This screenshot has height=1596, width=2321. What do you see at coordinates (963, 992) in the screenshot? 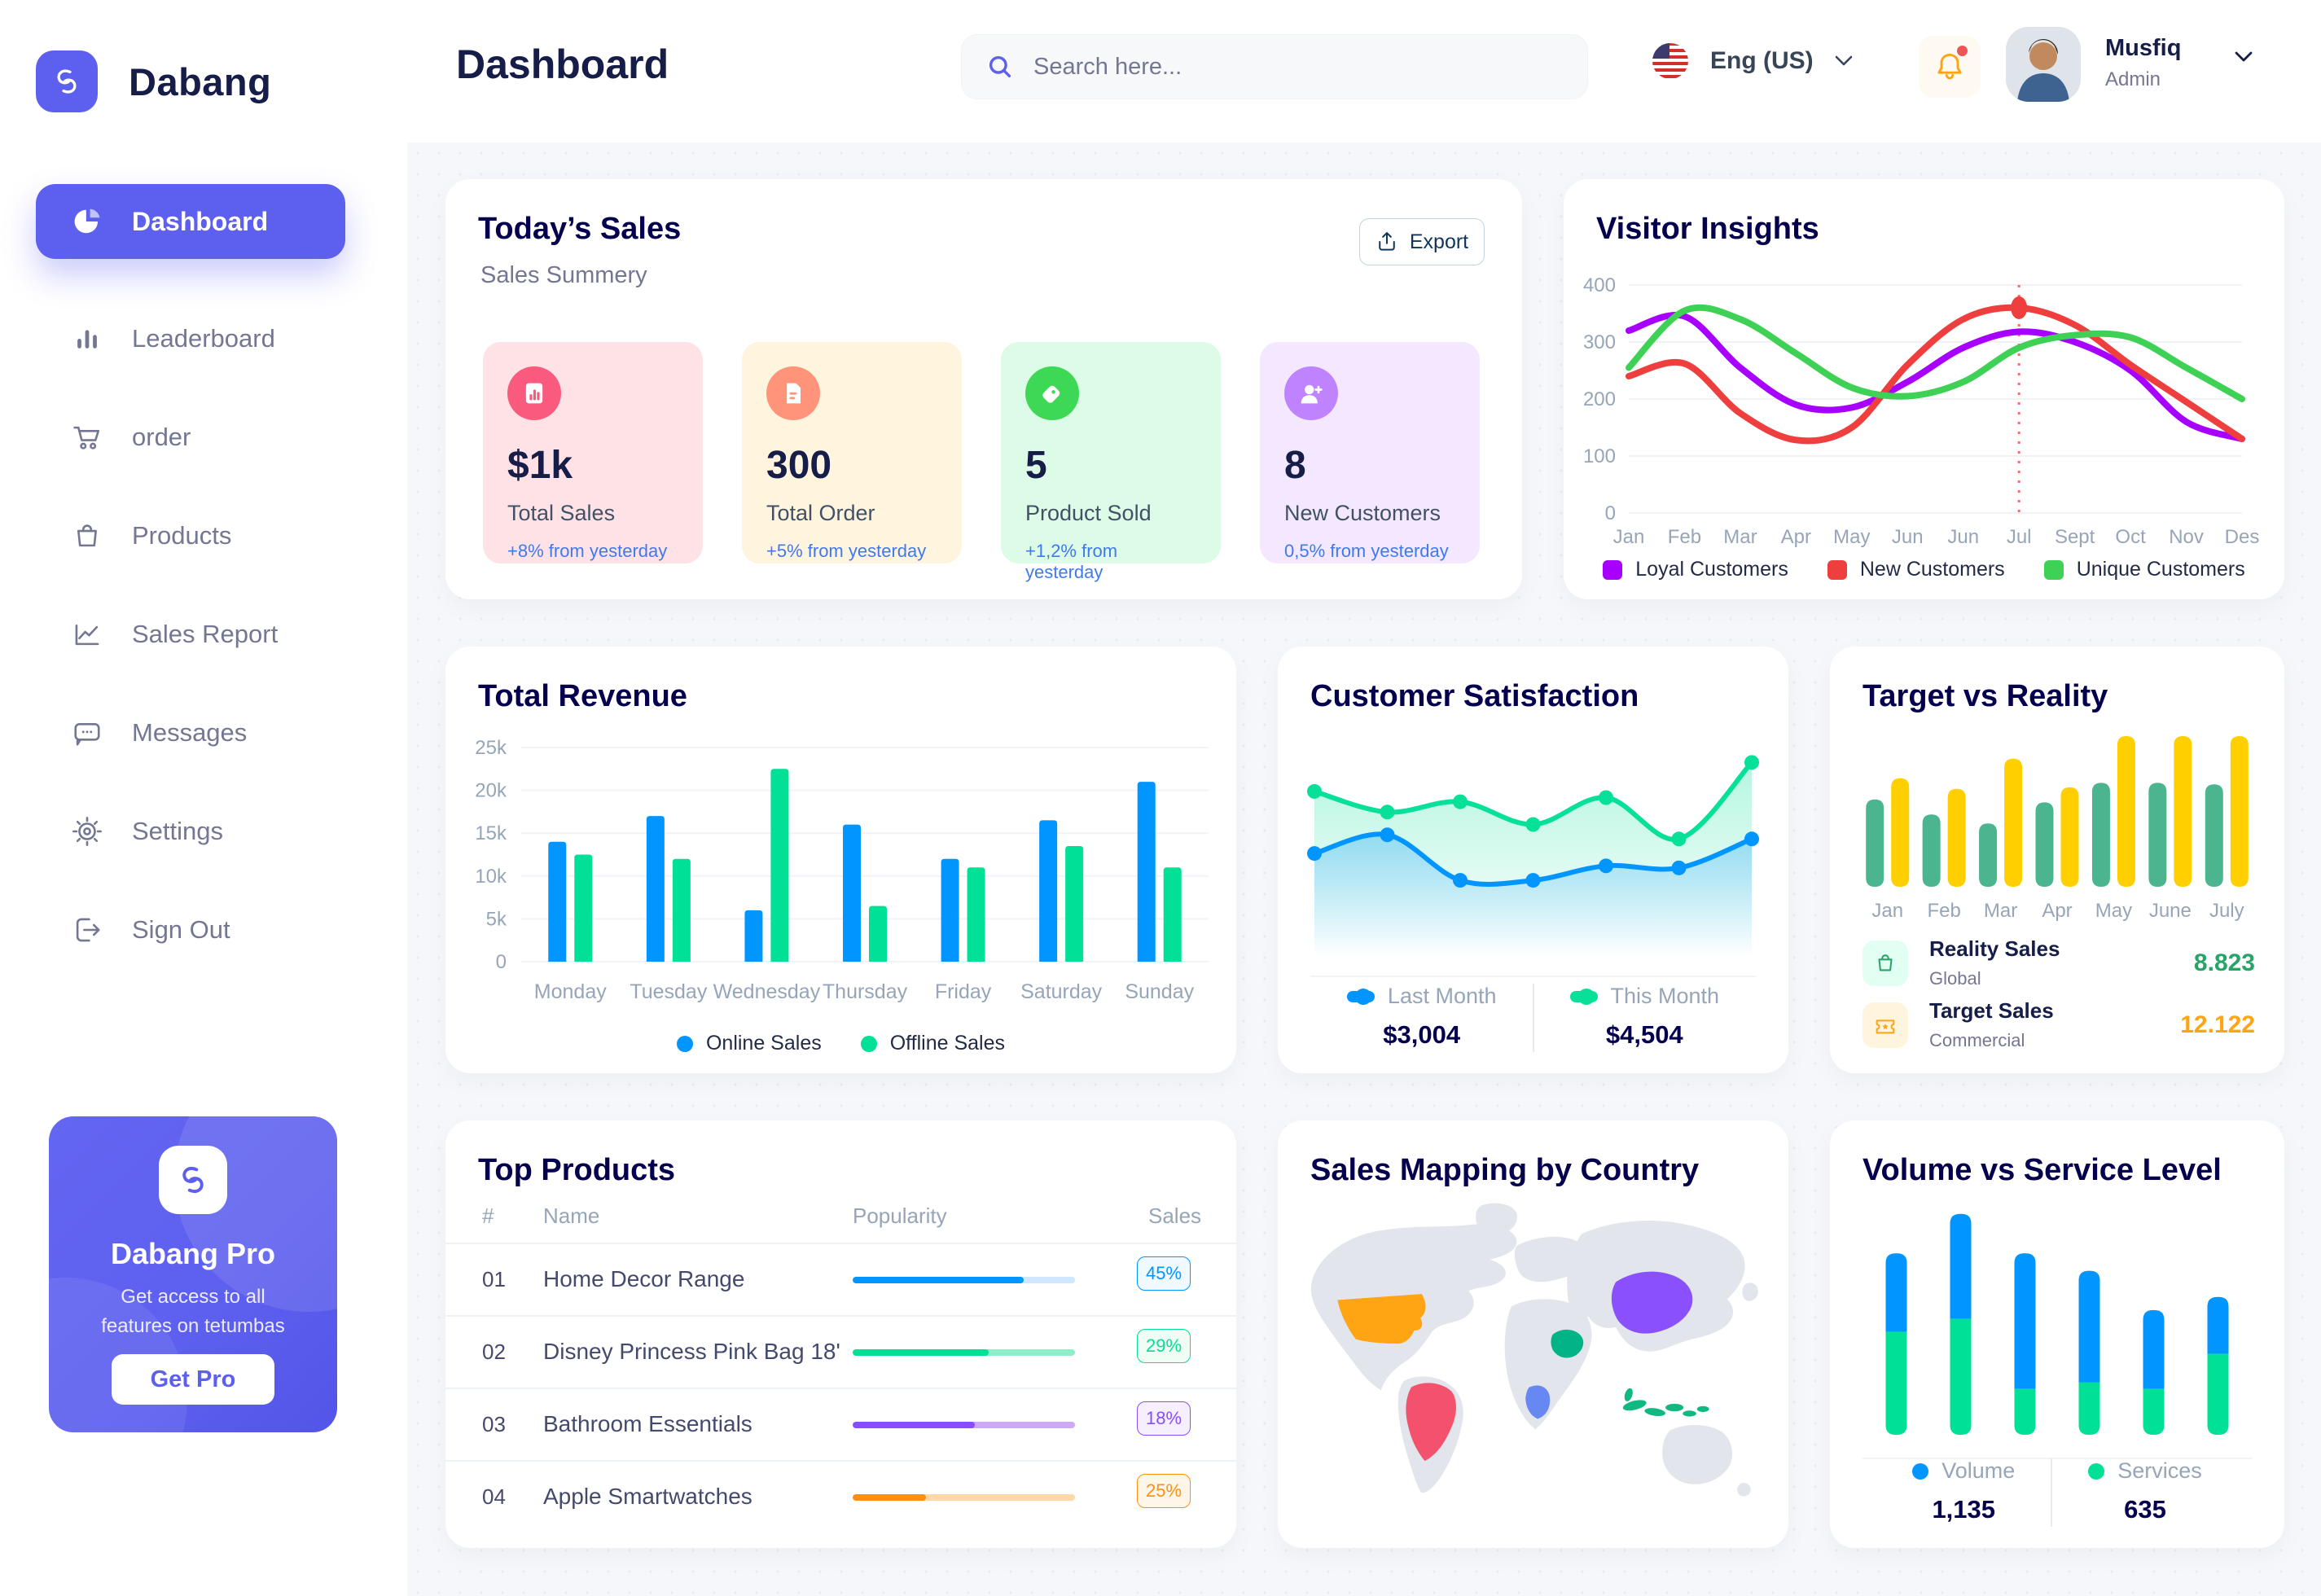
I see `svg-text: Friday` at bounding box center [963, 992].